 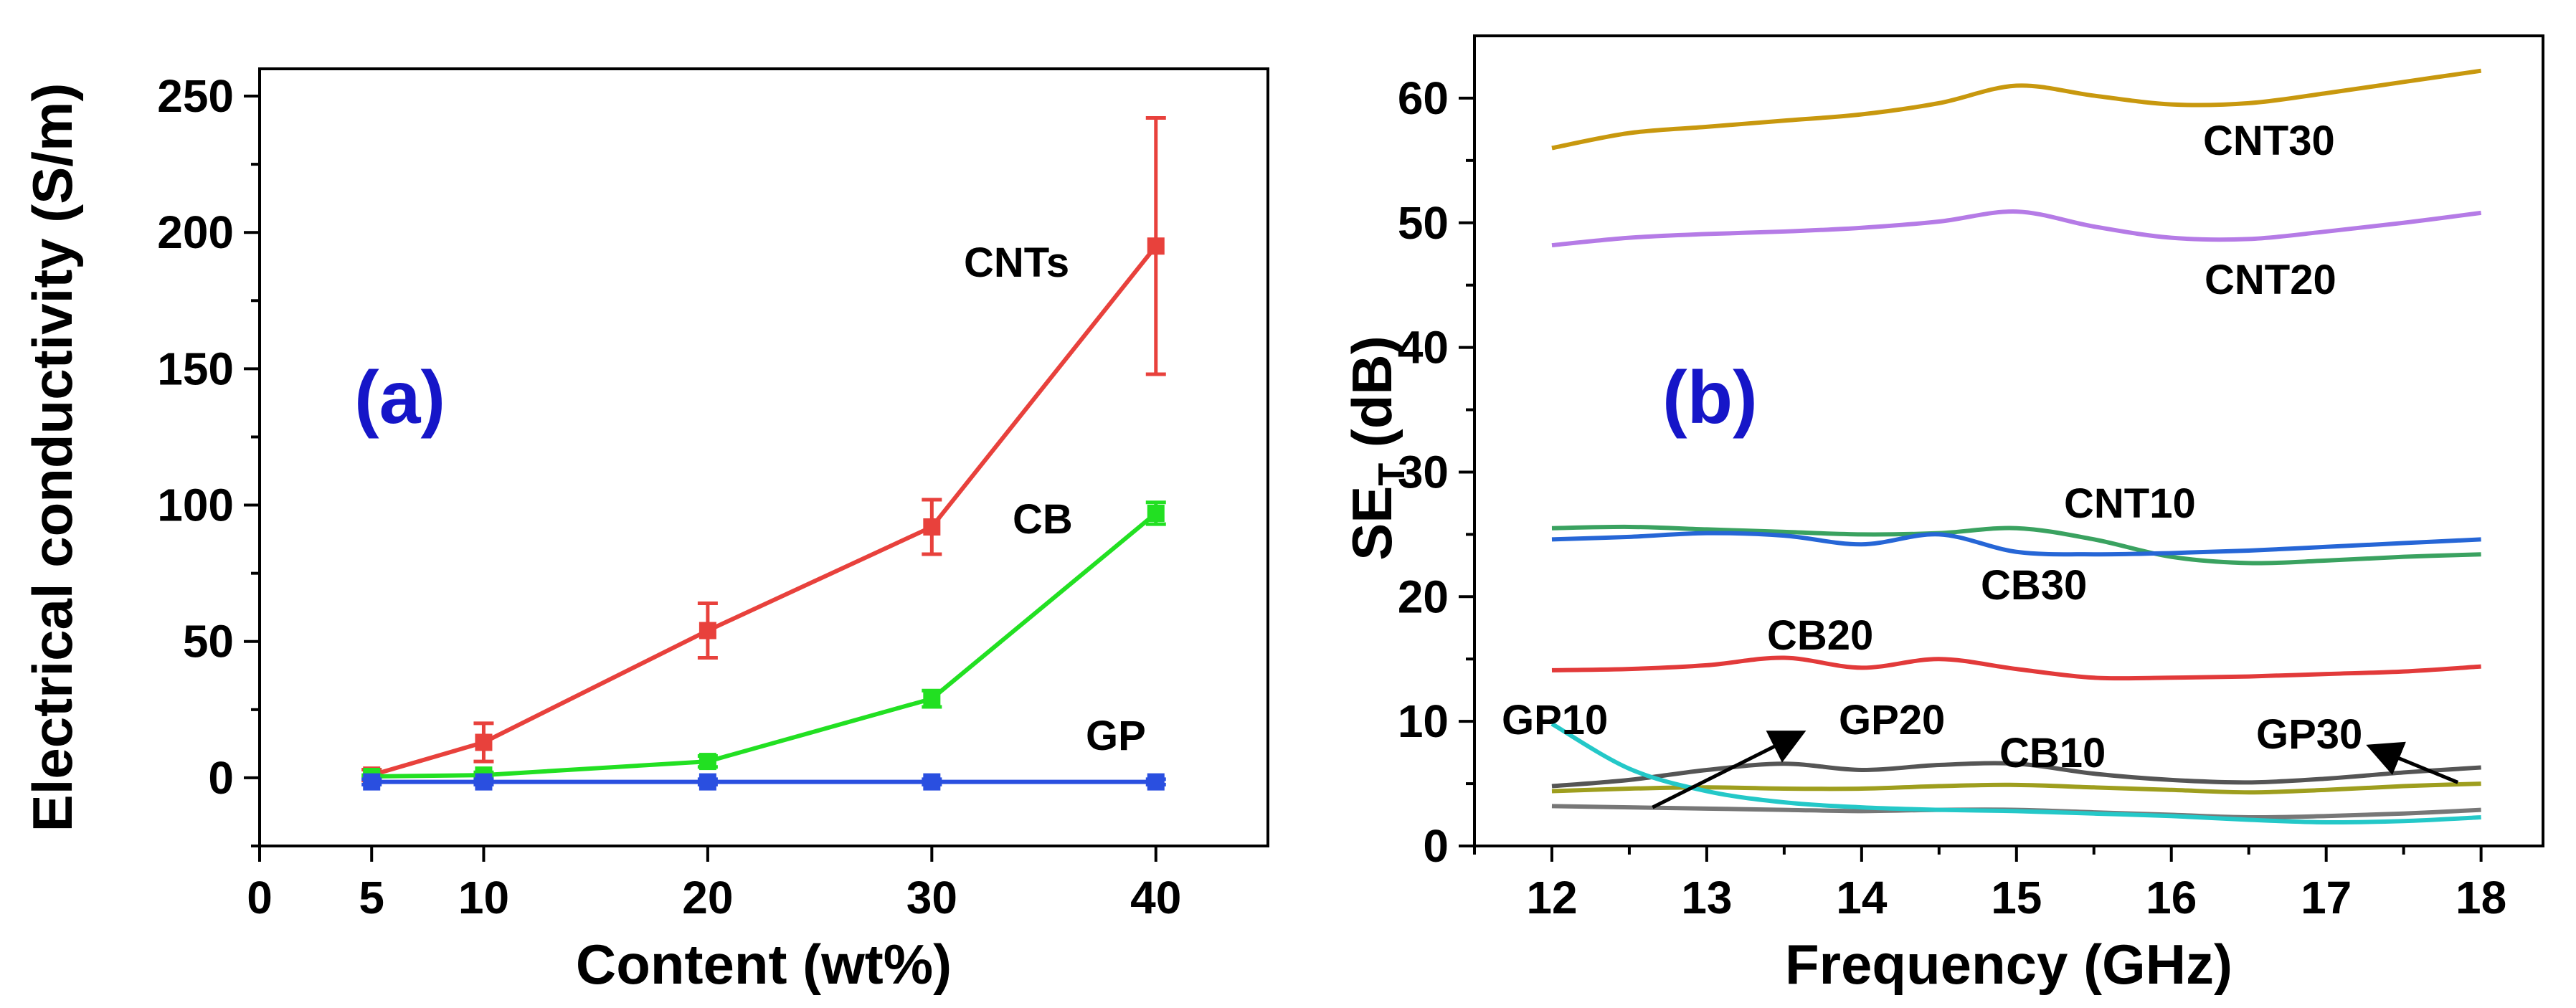 I want to click on x-tick-label: 16, so click(x=2171, y=897).